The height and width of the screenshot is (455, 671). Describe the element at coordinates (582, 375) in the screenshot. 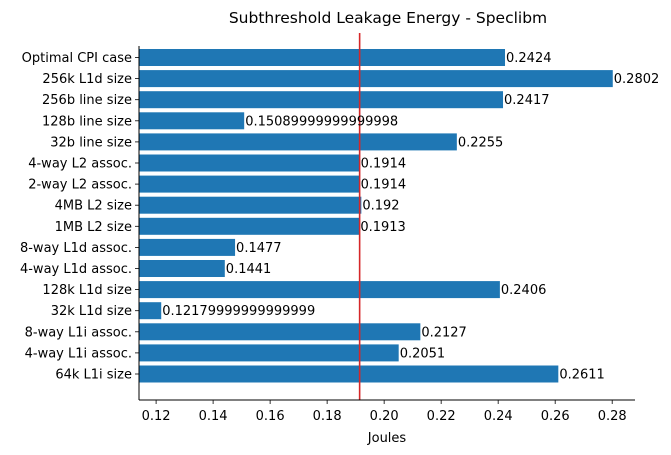

I see `data-label: 0.2611` at that location.